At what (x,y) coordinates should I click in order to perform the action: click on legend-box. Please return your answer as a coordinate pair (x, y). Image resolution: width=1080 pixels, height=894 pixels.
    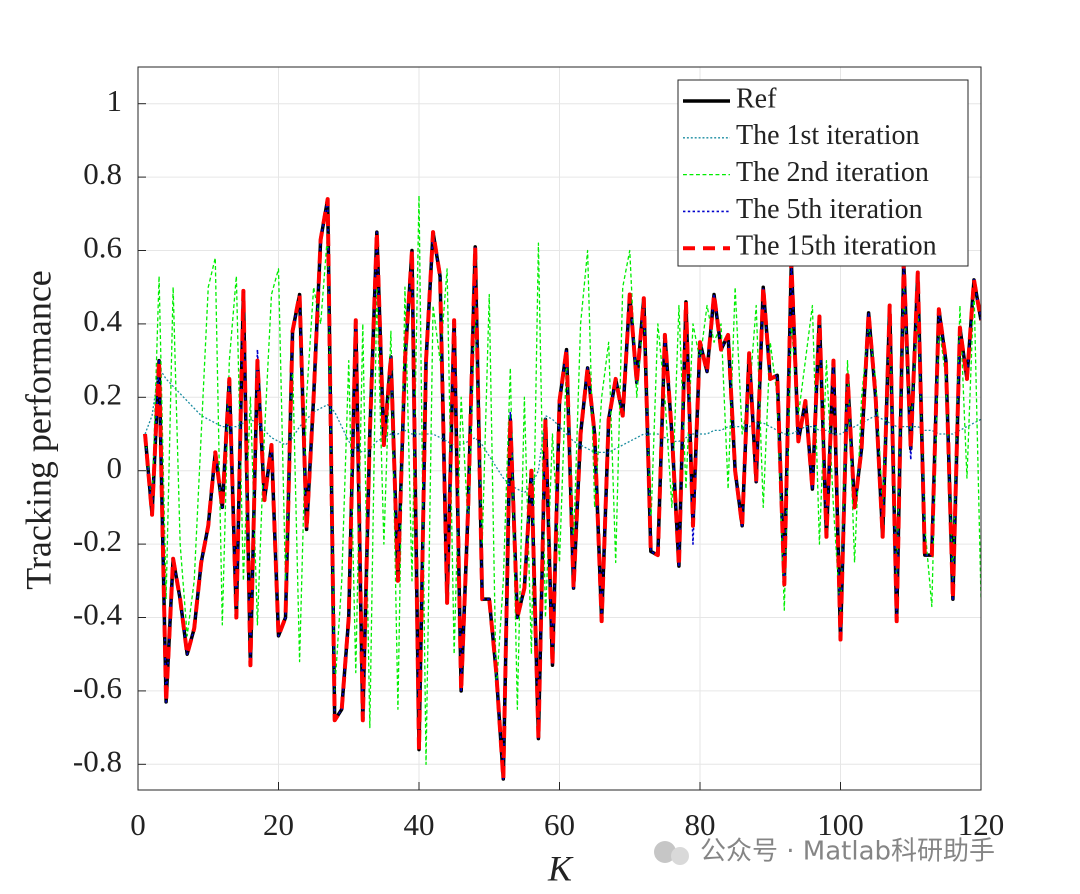
    Looking at the image, I should click on (823, 173).